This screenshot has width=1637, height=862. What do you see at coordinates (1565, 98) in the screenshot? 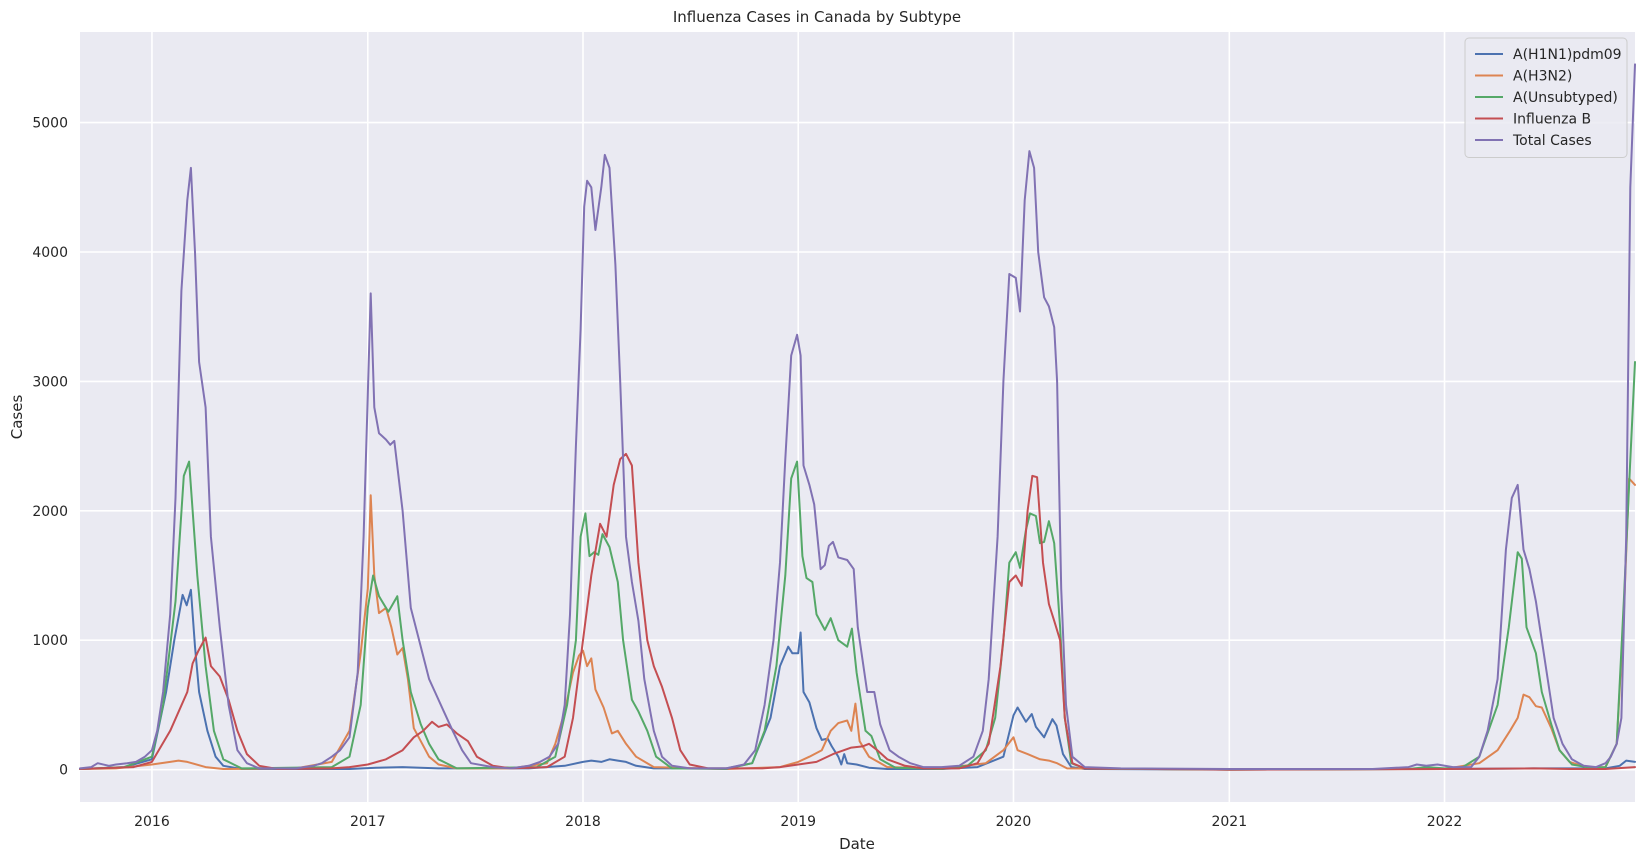
I see `legend-label: A(Unsubtyped)` at bounding box center [1565, 98].